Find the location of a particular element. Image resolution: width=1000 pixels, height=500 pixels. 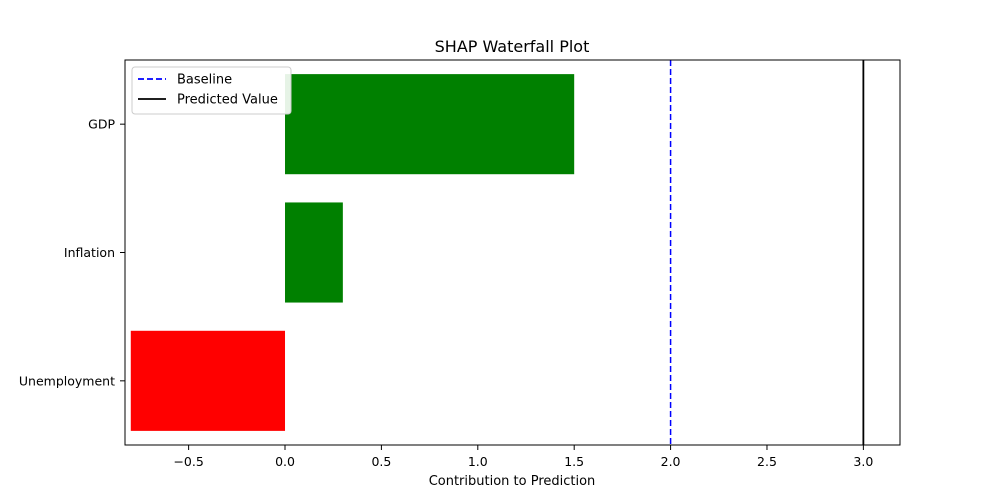

x-tick-label: −0.5 is located at coordinates (188, 461).